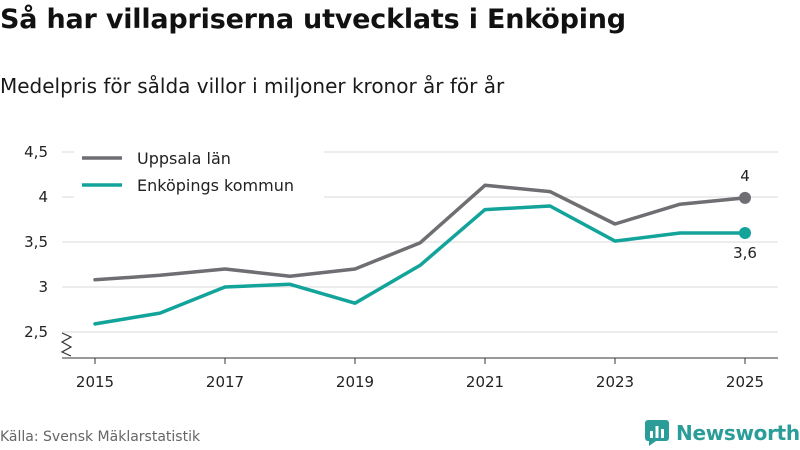 The width and height of the screenshot is (800, 450). I want to click on x-tick-label: 2015, so click(95, 382).